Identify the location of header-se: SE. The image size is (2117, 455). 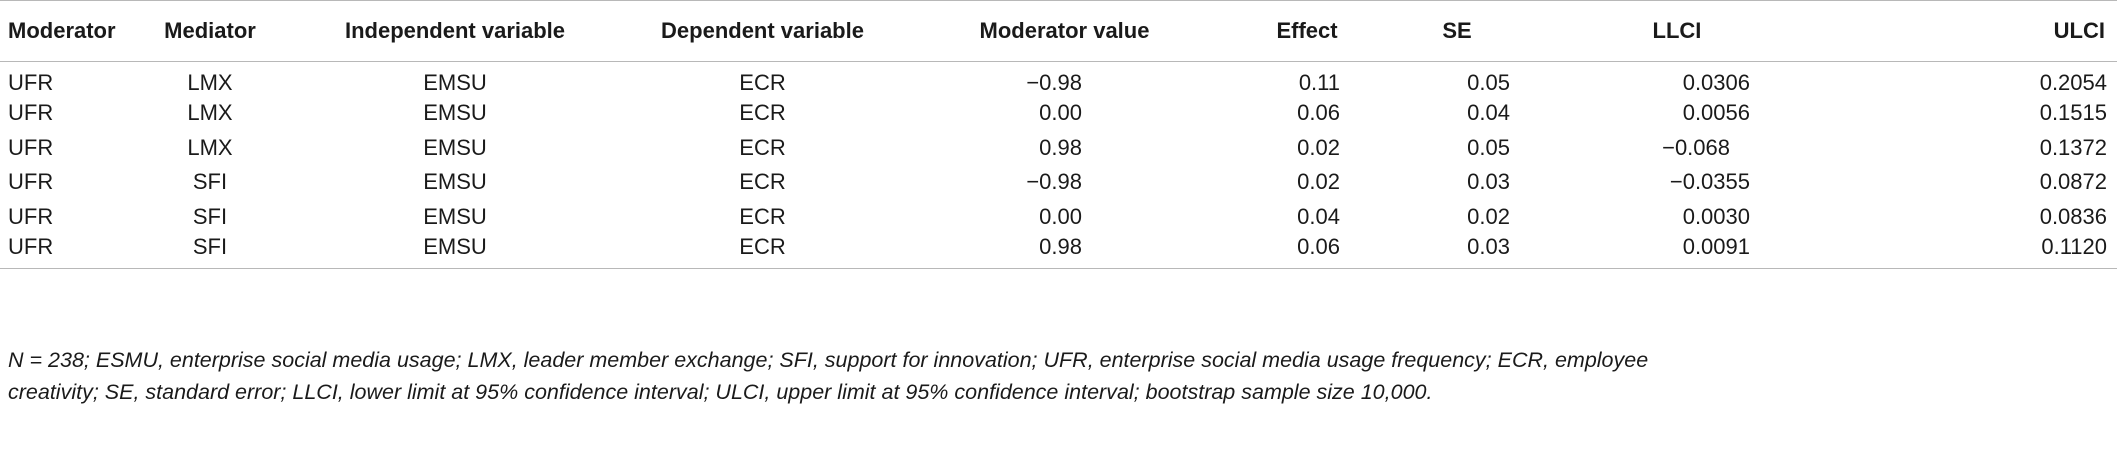
(1457, 30).